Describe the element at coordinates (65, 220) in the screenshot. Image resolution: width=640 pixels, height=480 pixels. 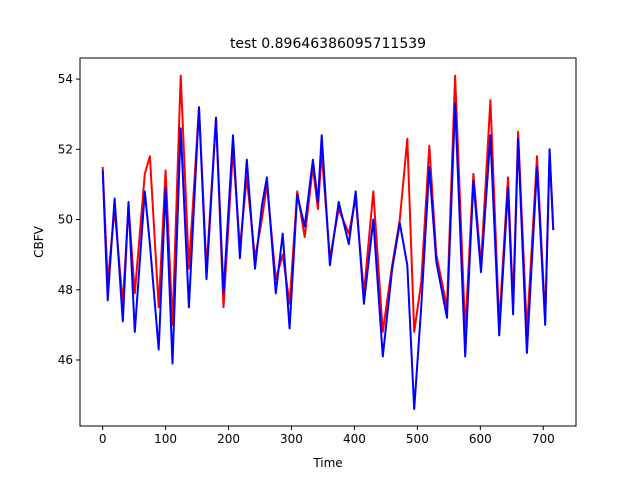
I see `y-tick-label: 50` at that location.